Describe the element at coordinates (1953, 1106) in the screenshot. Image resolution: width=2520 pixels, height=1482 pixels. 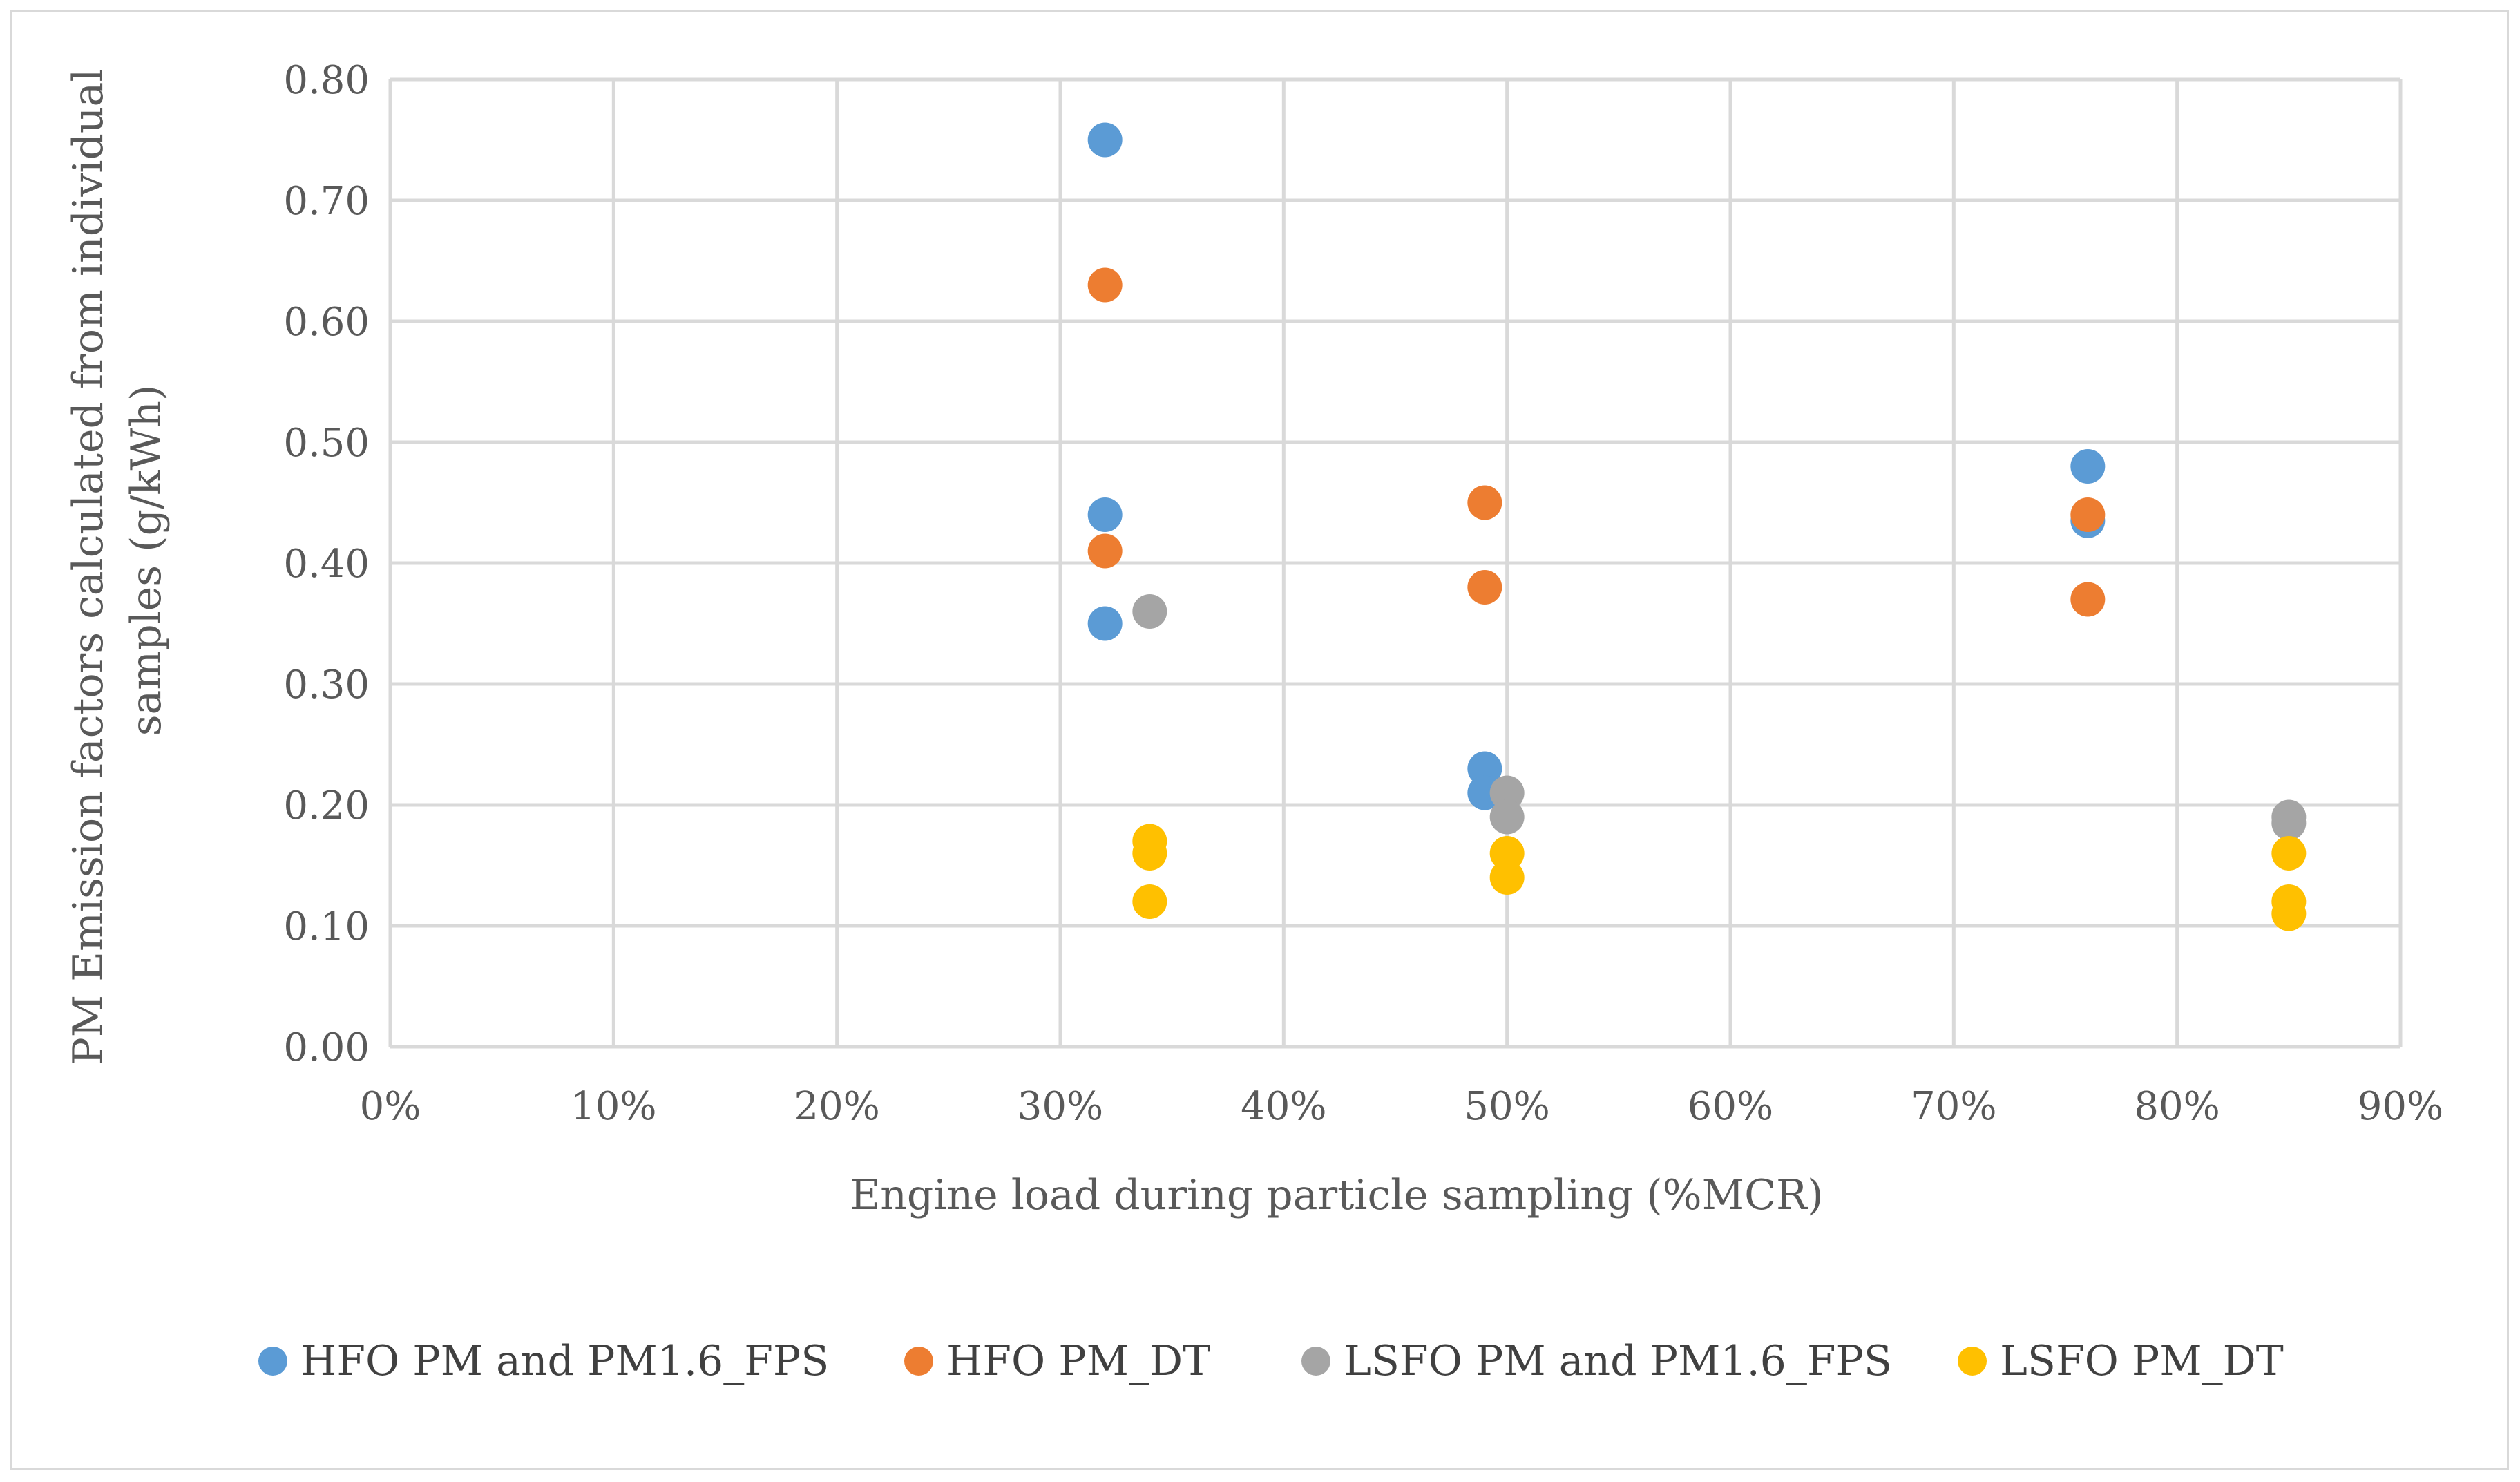
I see `x-tick-label: 70%` at that location.